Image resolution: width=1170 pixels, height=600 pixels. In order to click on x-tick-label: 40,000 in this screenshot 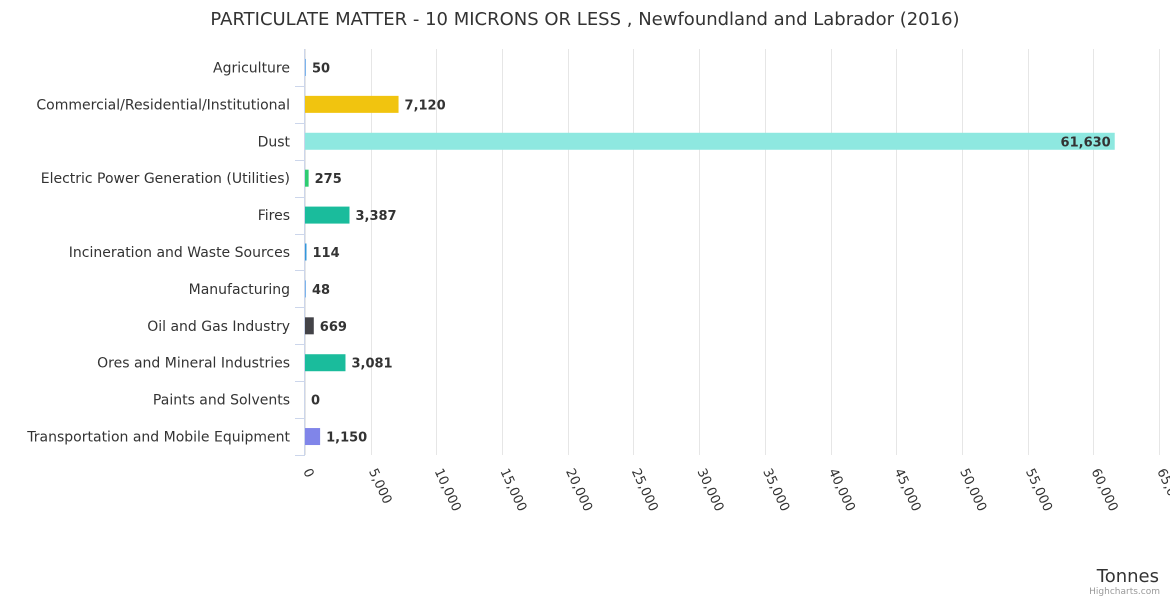, I will do `click(841, 490)`.